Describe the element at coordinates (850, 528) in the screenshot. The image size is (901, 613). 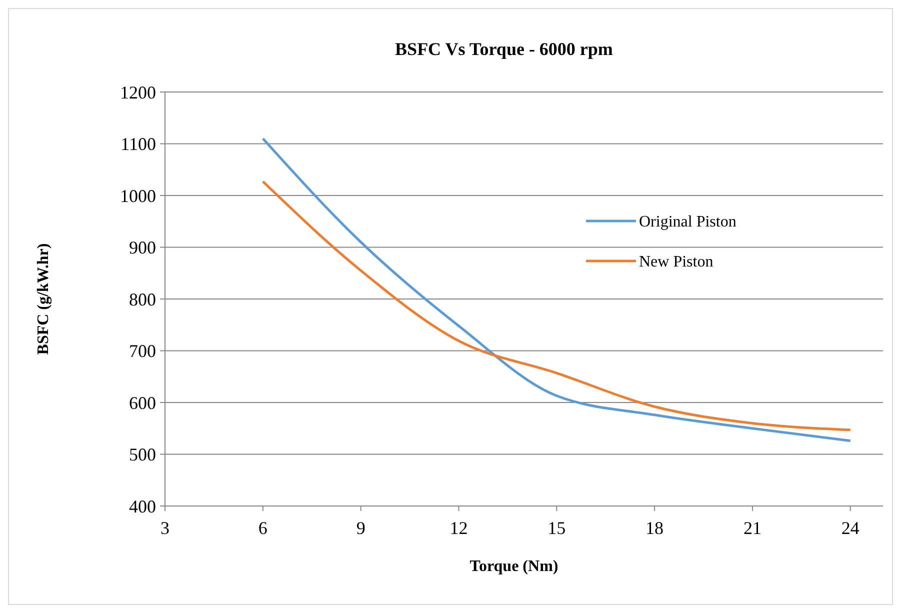
I see `x-tick-label: 24` at that location.